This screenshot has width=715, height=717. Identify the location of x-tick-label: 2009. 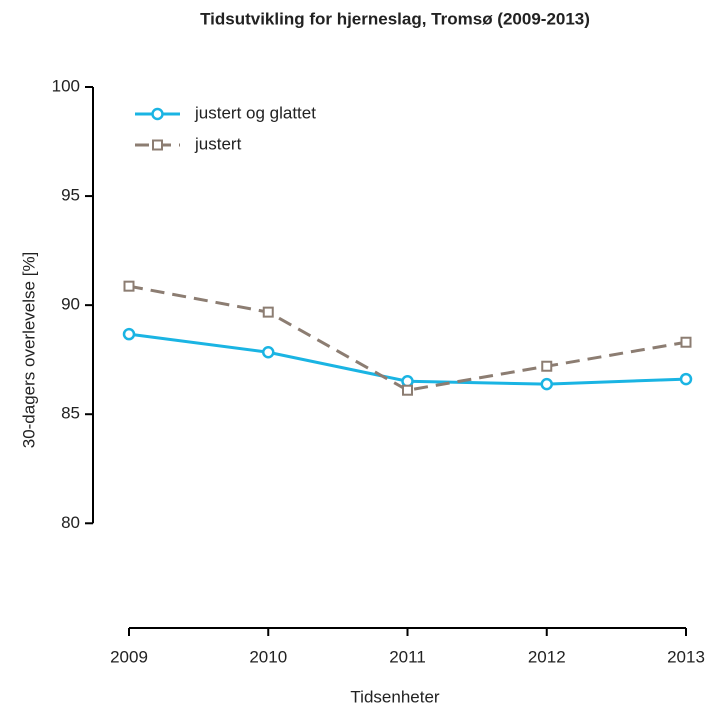
(129, 656).